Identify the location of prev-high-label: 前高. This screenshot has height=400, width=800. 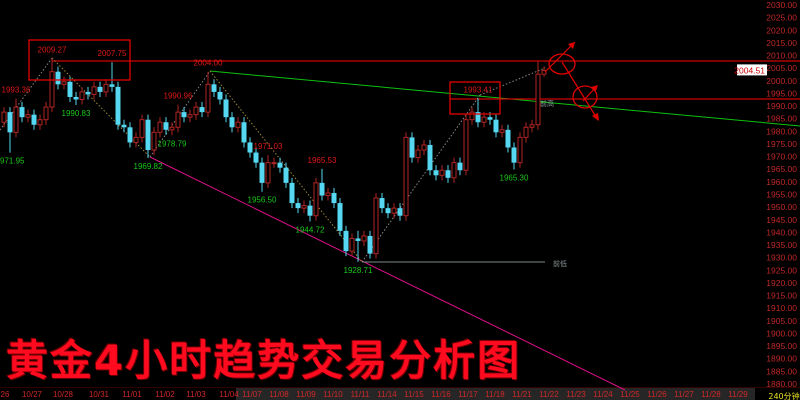
(547, 103).